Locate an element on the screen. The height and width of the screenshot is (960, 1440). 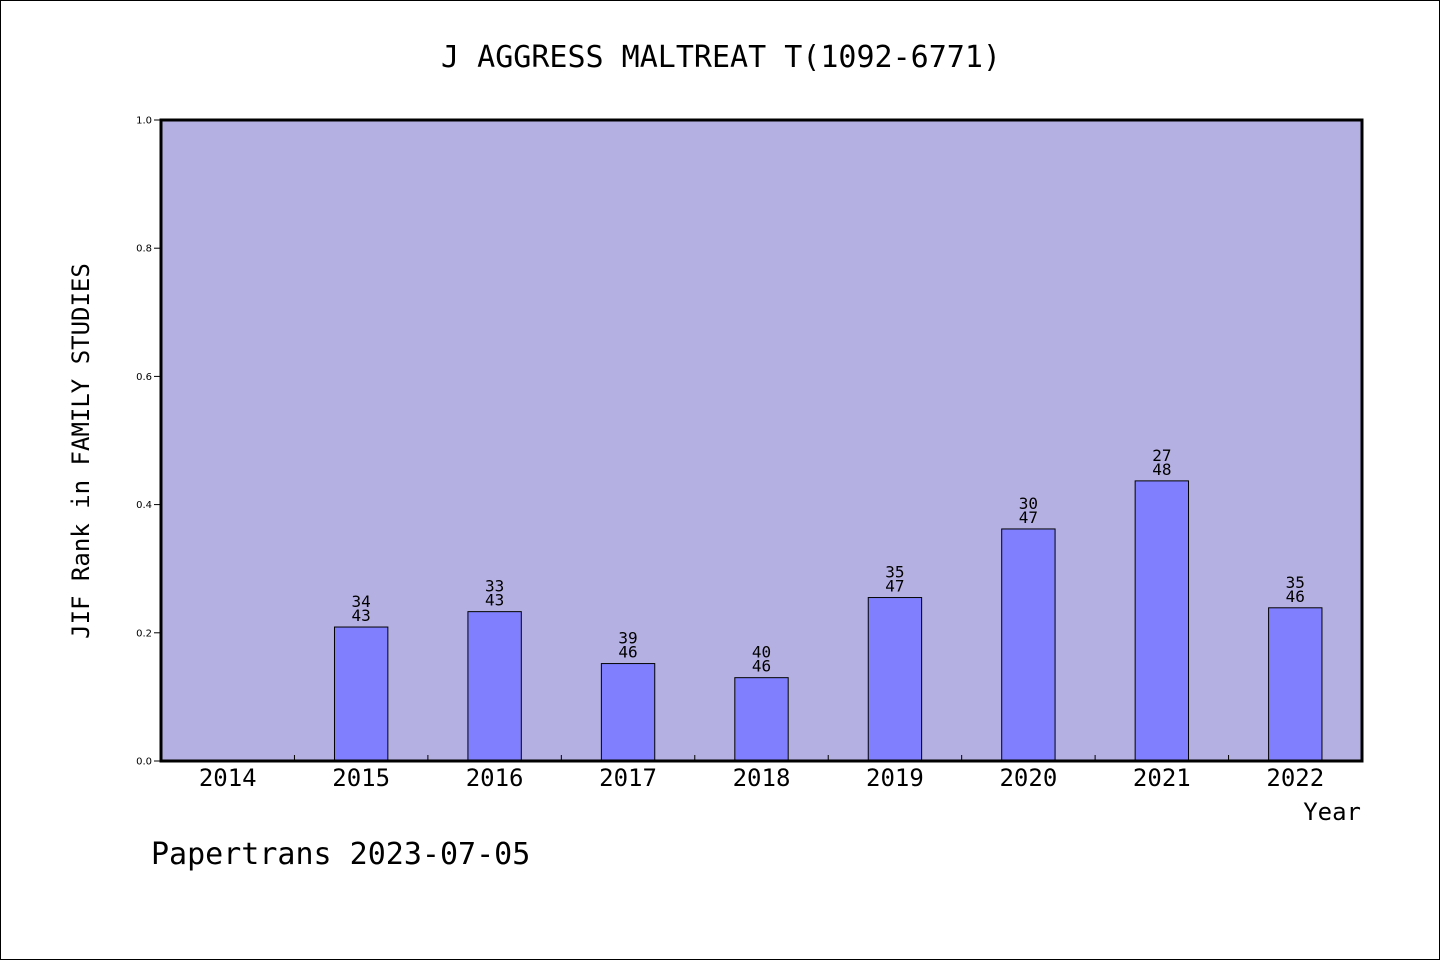
bar-2022 is located at coordinates (1295, 684).